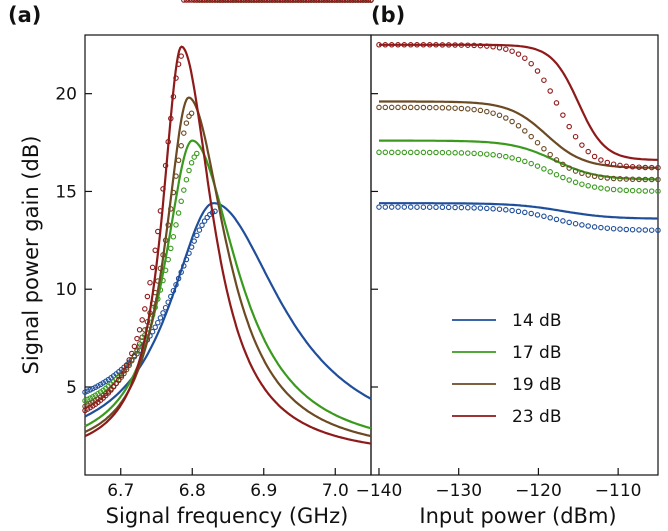 Image resolution: width=668 pixels, height=531 pixels. What do you see at coordinates (379, 491) in the screenshot?
I see `x-tick-label-b: −140` at bounding box center [379, 491].